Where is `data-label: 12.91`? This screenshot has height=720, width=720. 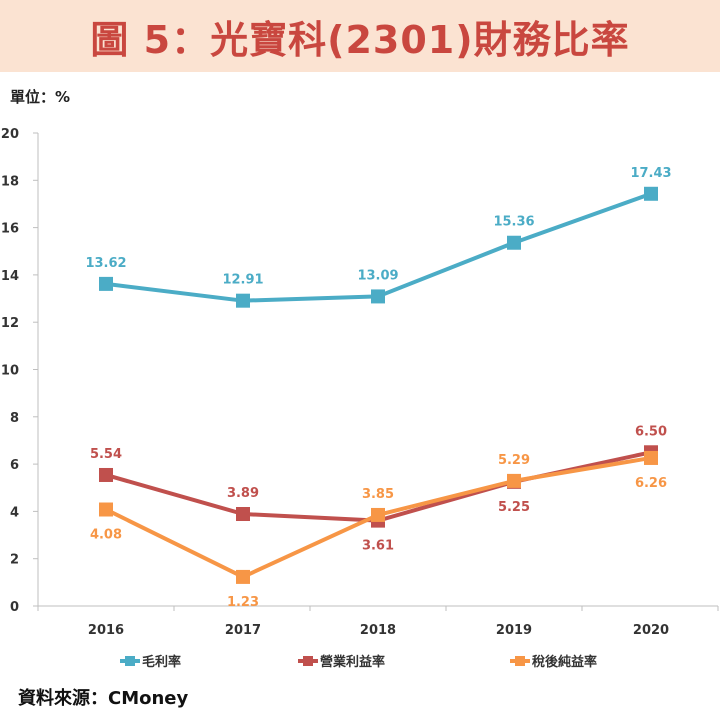
data-label: 12.91 is located at coordinates (242, 280).